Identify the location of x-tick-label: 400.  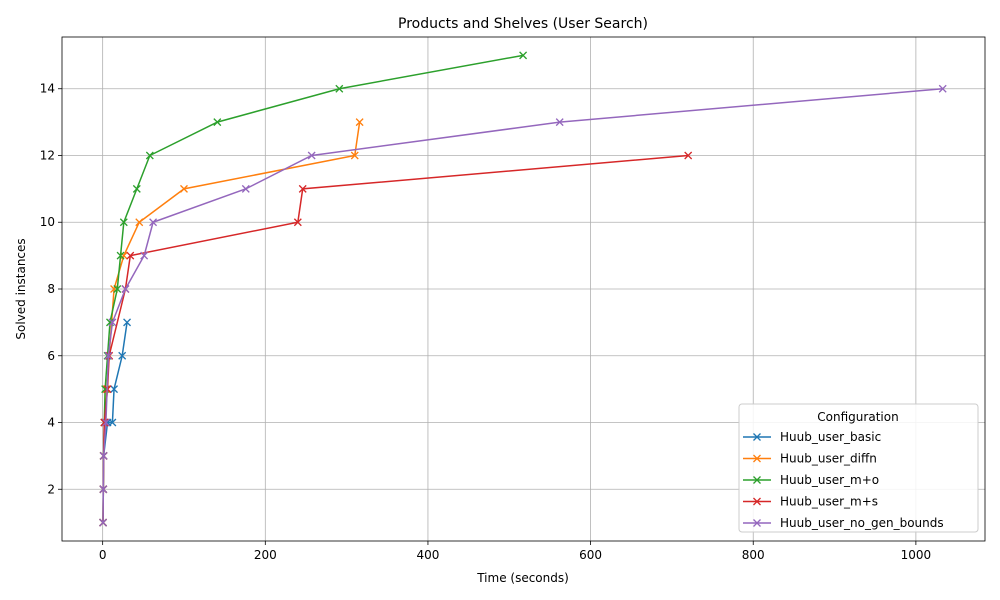
(427, 555).